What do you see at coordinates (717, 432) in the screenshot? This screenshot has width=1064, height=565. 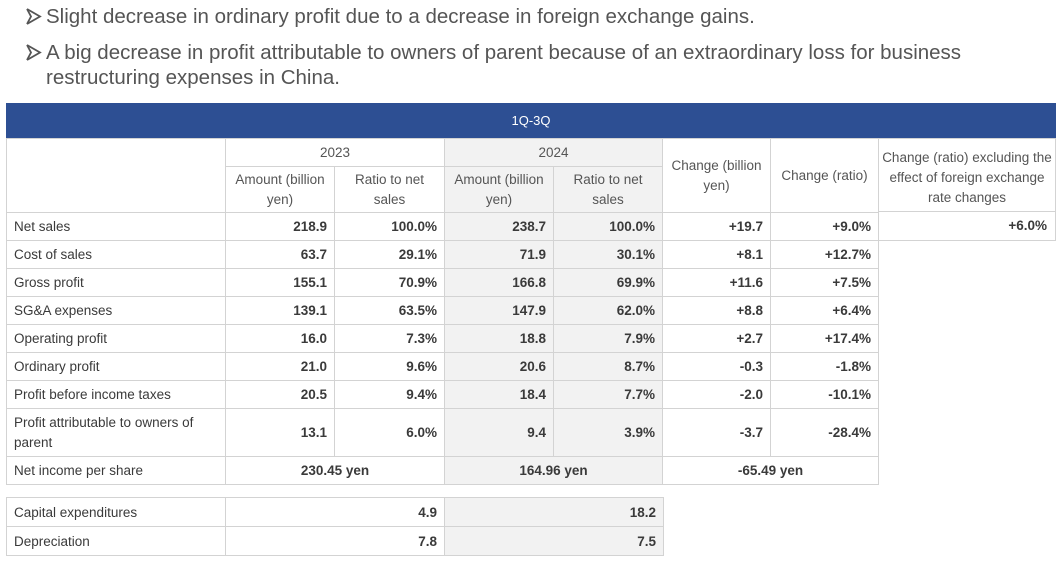 I see `change-amount-cell: -3.7` at bounding box center [717, 432].